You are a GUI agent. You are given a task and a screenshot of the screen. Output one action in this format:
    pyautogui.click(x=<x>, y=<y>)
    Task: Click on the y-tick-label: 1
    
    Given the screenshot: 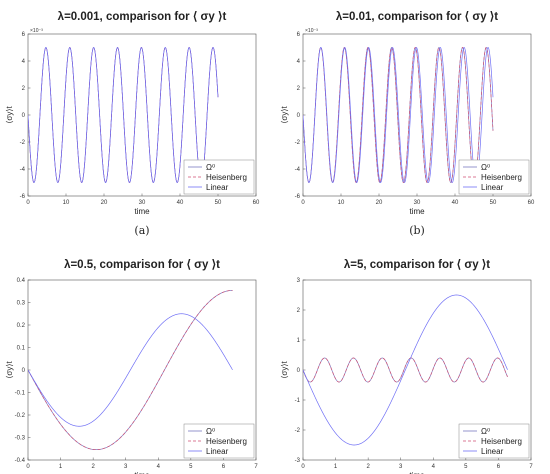 What is the action you would take?
    pyautogui.click(x=299, y=341)
    